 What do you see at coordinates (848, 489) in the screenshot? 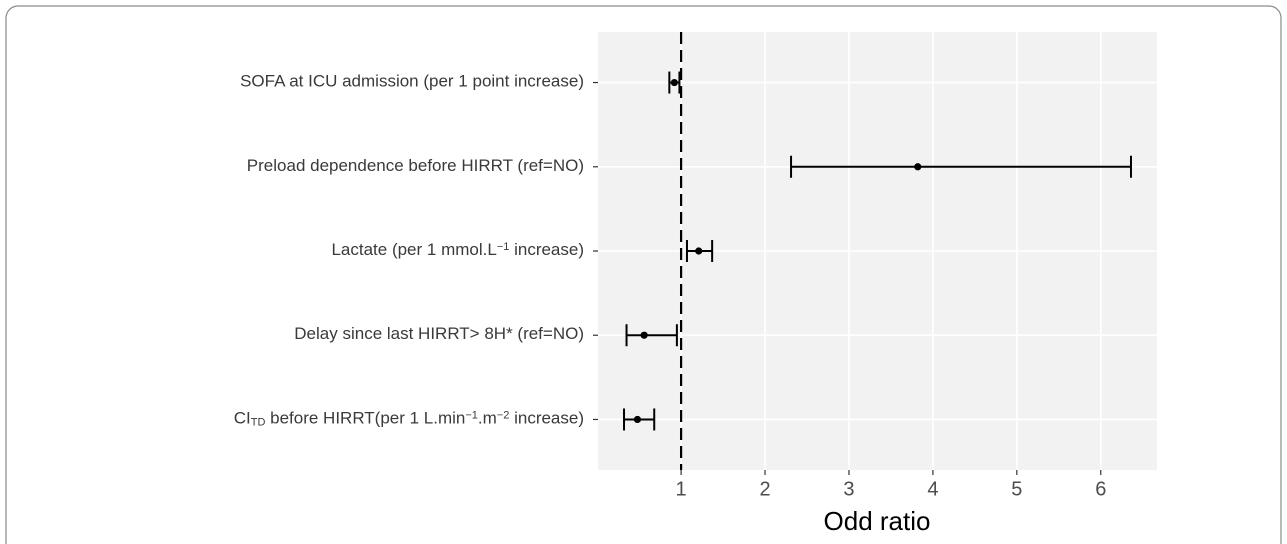
I see `x-tick-label: 3` at bounding box center [848, 489].